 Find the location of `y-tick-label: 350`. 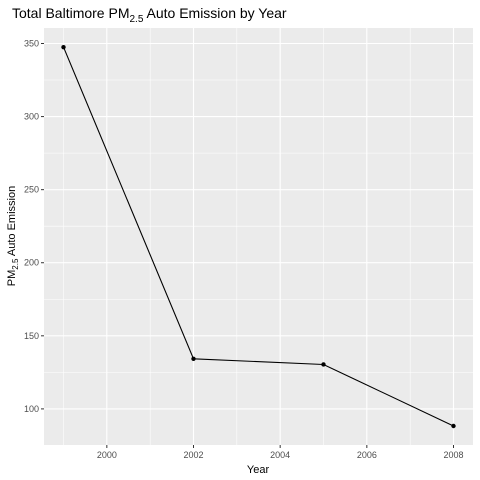

y-tick-label: 350 is located at coordinates (31, 43).